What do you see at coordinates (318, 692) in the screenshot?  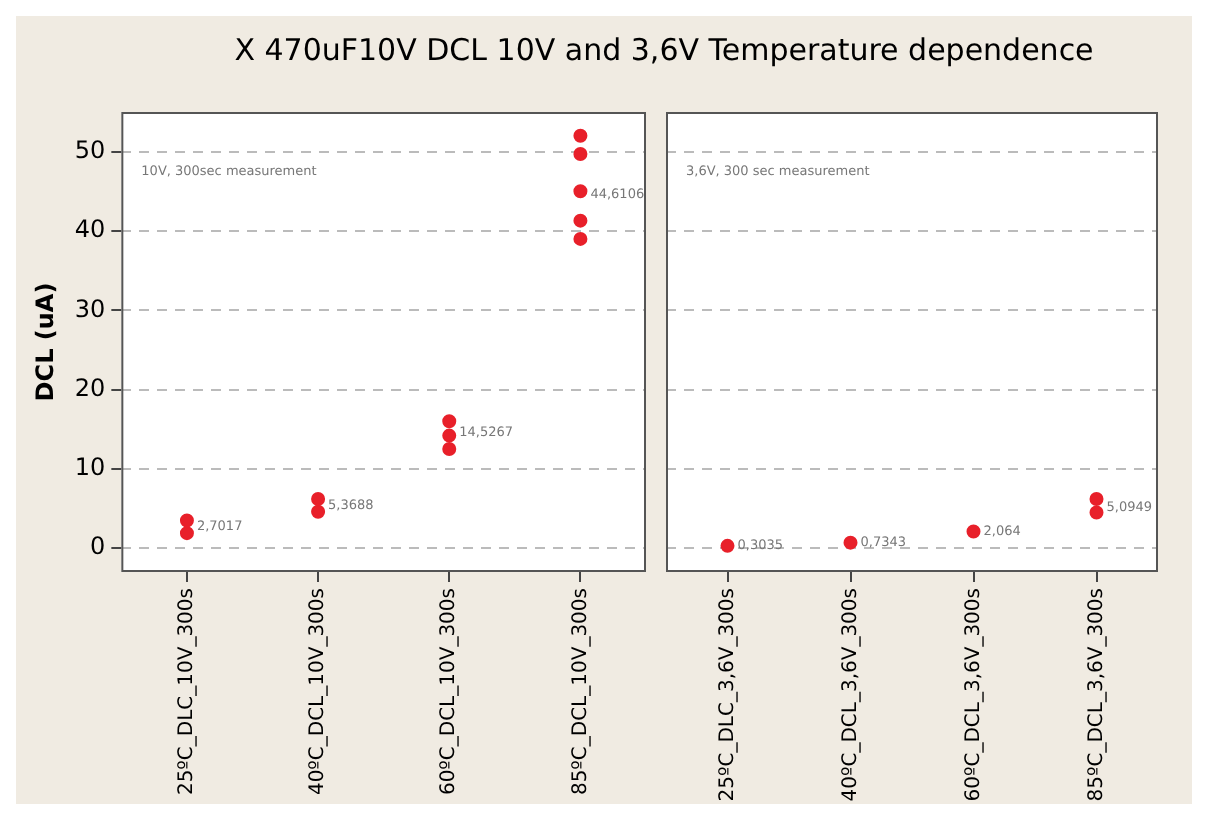 I see `x-tick-label: 40ºC_DCL_10V_300s` at bounding box center [318, 692].